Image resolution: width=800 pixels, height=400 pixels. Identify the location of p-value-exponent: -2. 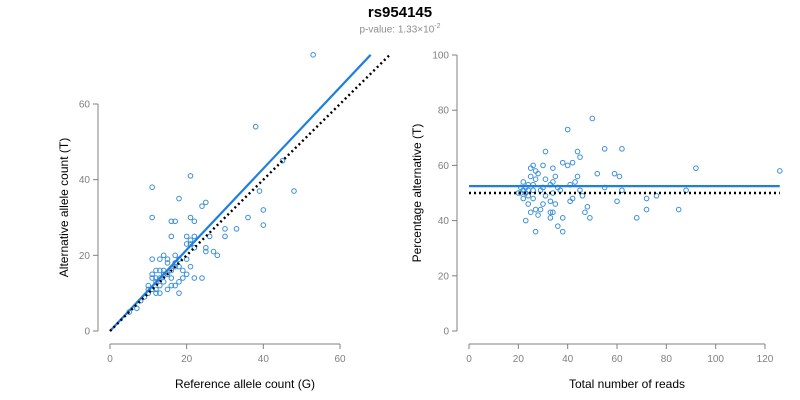
(437, 26).